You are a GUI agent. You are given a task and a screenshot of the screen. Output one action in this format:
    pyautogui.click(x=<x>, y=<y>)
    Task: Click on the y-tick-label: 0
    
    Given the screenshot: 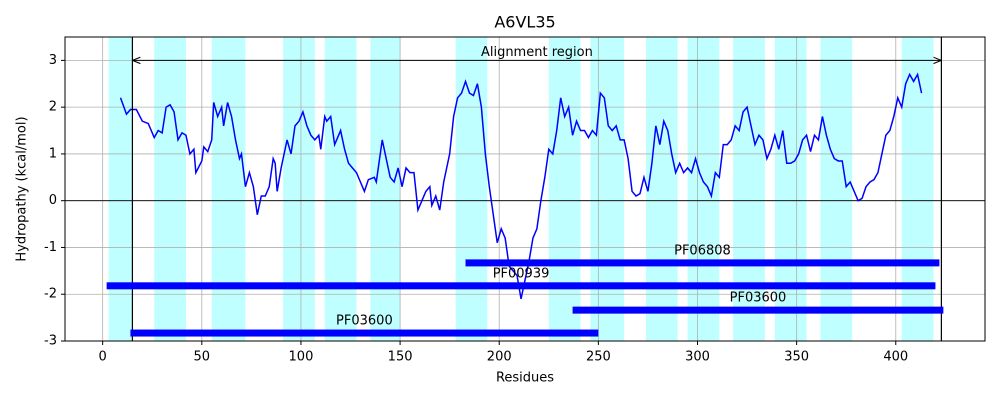 What is the action you would take?
    pyautogui.click(x=53, y=200)
    